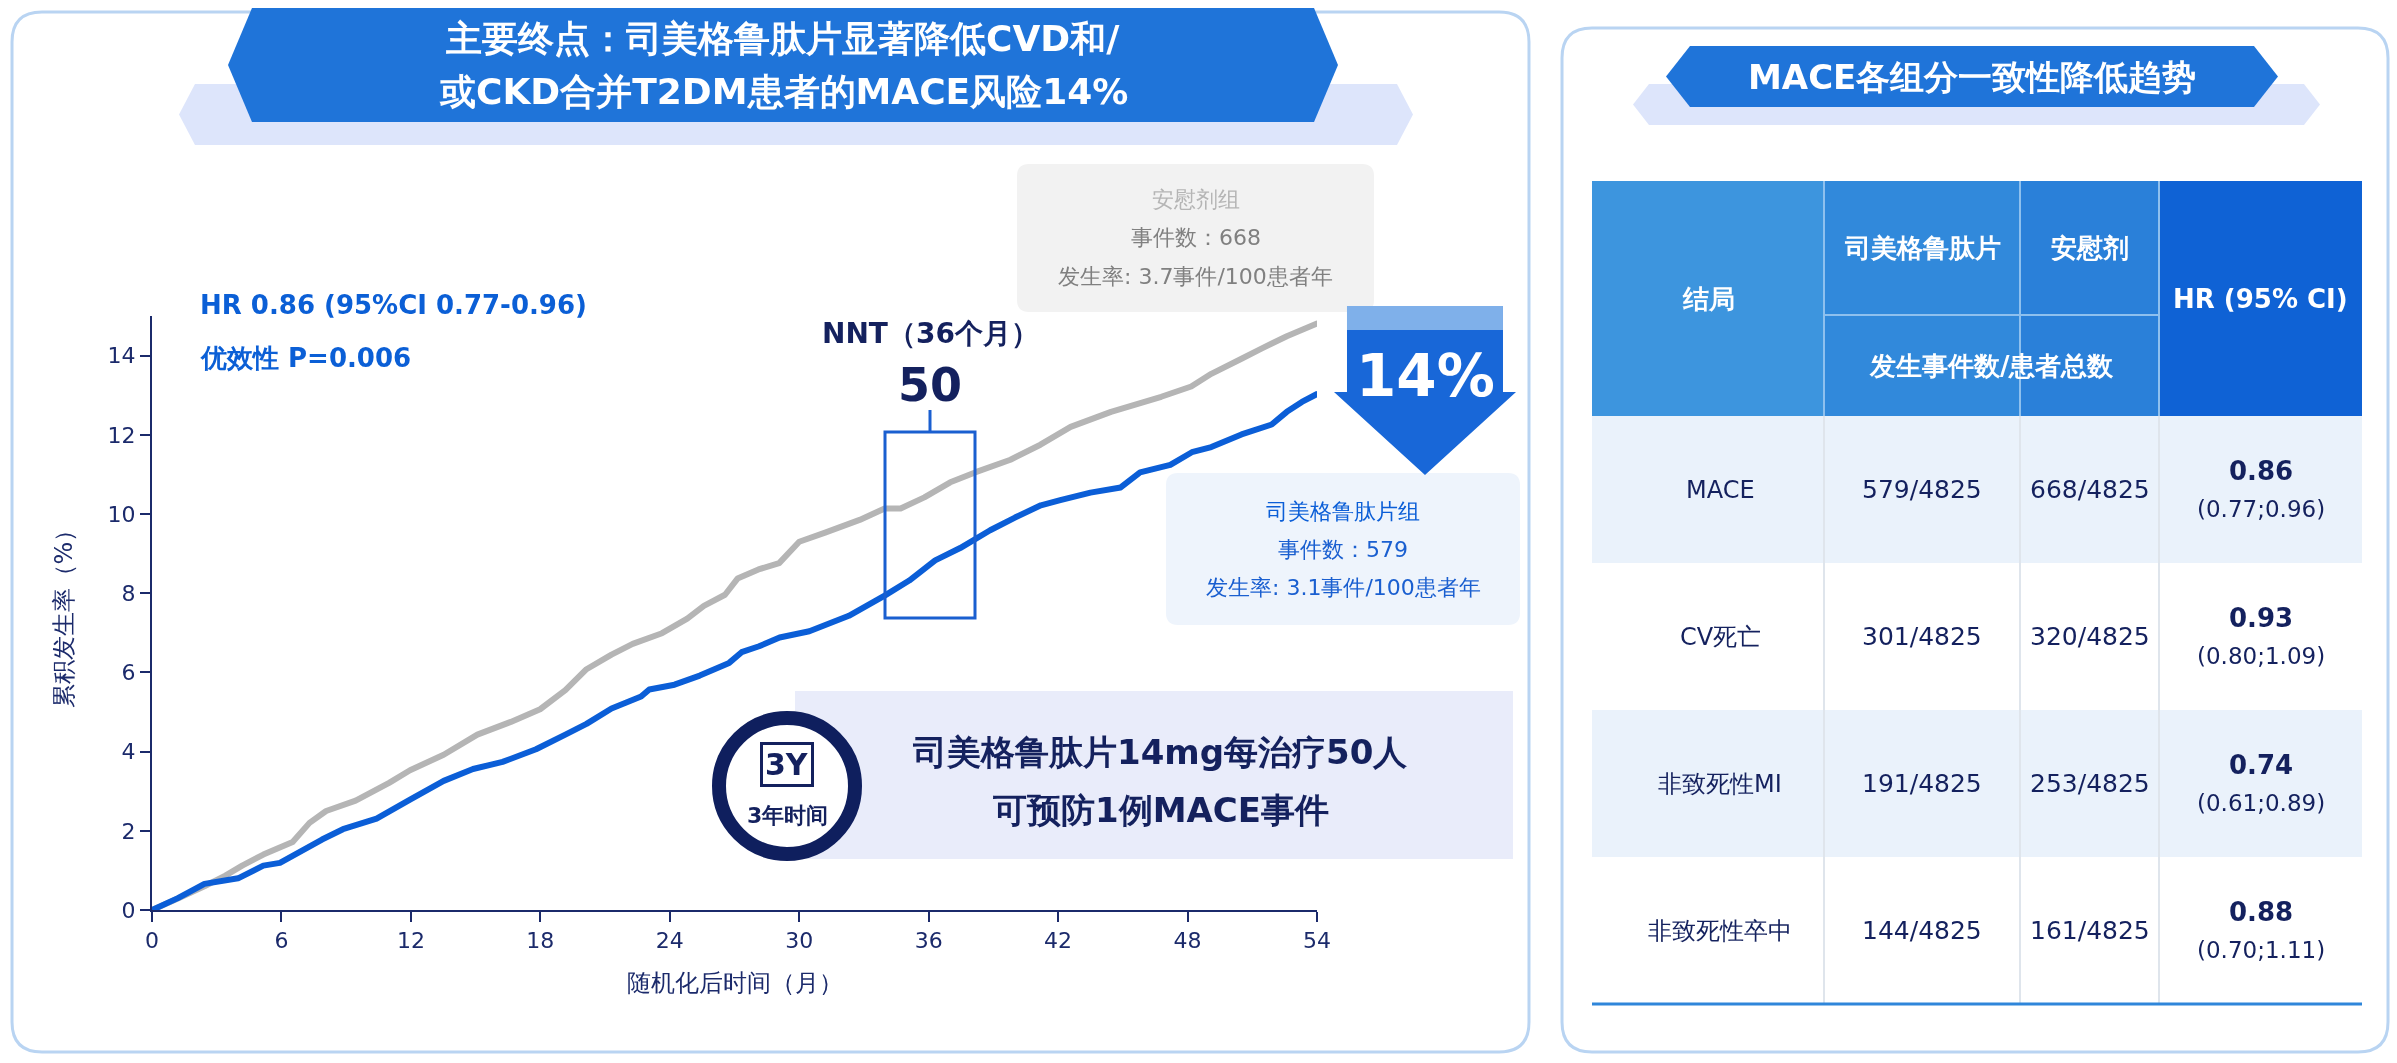  I want to click on category-label: MACE, so click(1720, 490).